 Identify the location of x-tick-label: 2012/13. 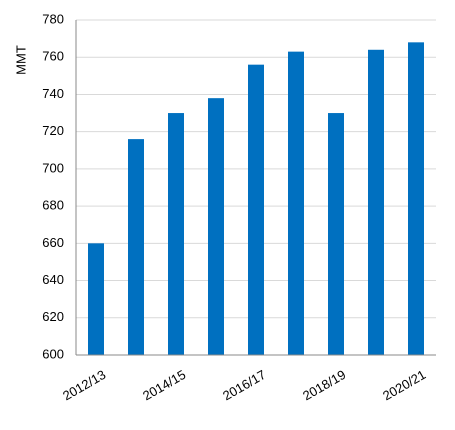
(84, 385).